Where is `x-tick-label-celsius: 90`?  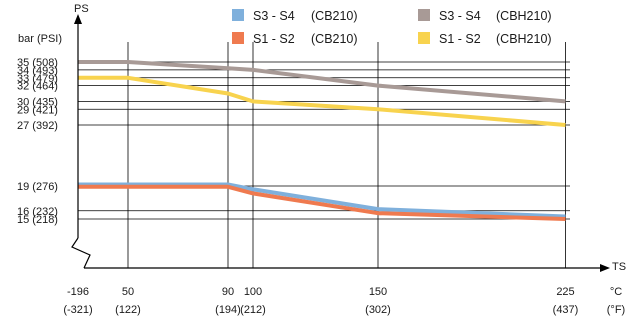 x-tick-label-celsius: 90 is located at coordinates (228, 292).